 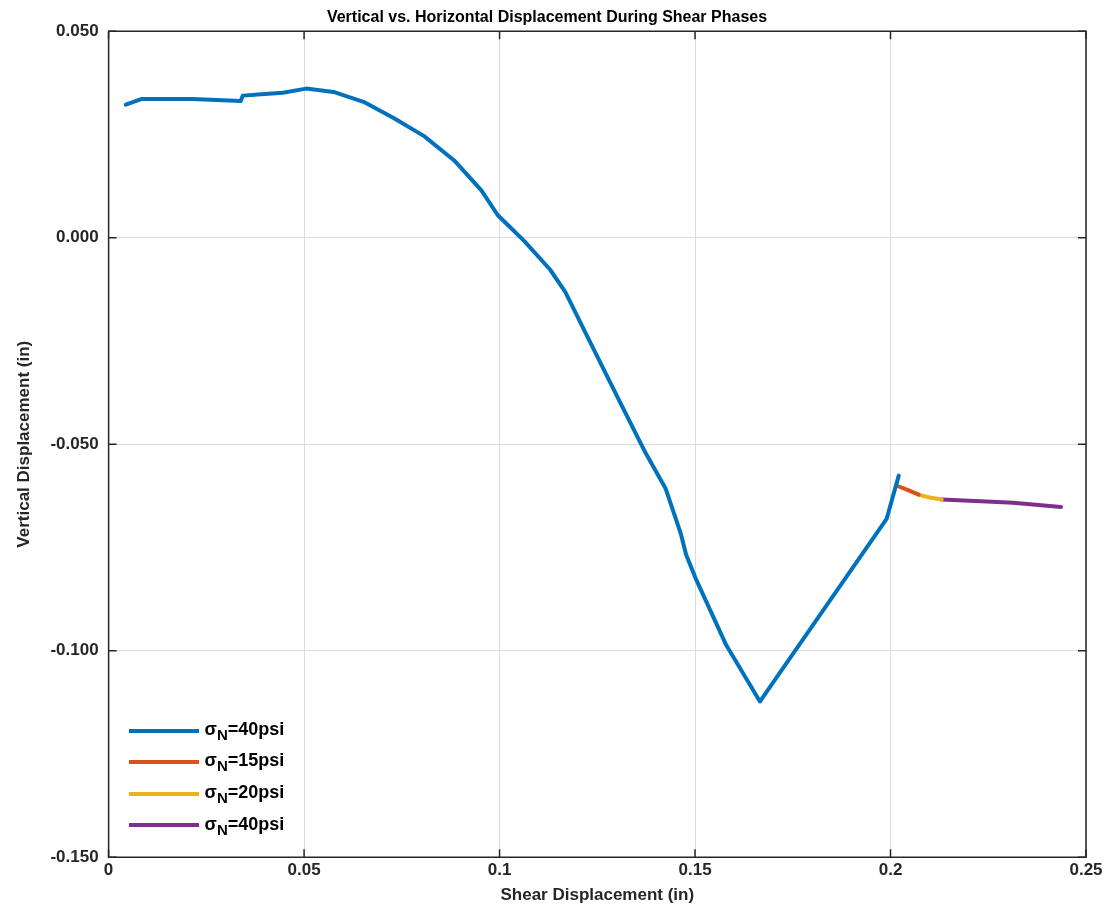 I want to click on y-tick-label: -0.100, so click(x=74, y=650).